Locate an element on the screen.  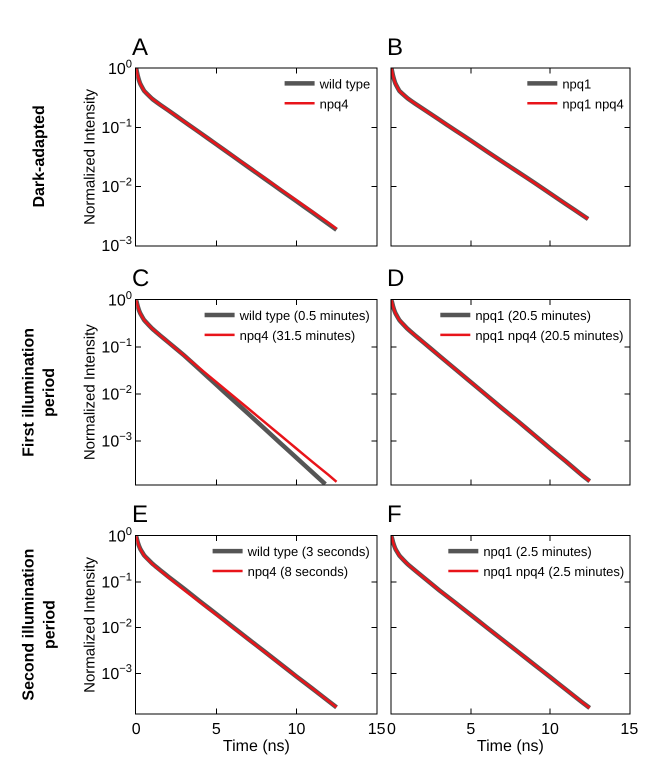
chart-title: A is located at coordinates (140, 47).